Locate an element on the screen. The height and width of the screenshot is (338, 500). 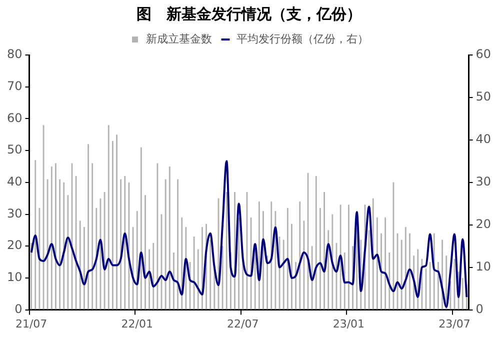
legend-label: 新成立基金数 is located at coordinates (179, 39).